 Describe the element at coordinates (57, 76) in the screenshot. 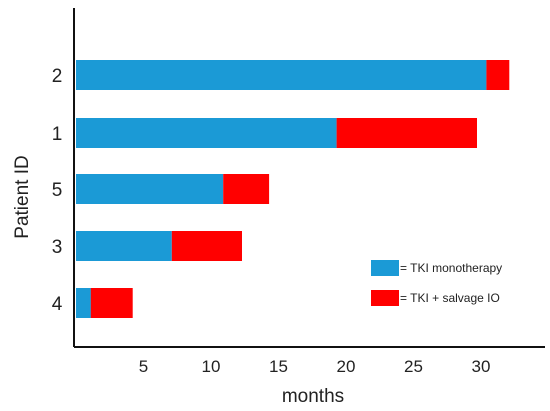

I see `category-label: 2` at that location.